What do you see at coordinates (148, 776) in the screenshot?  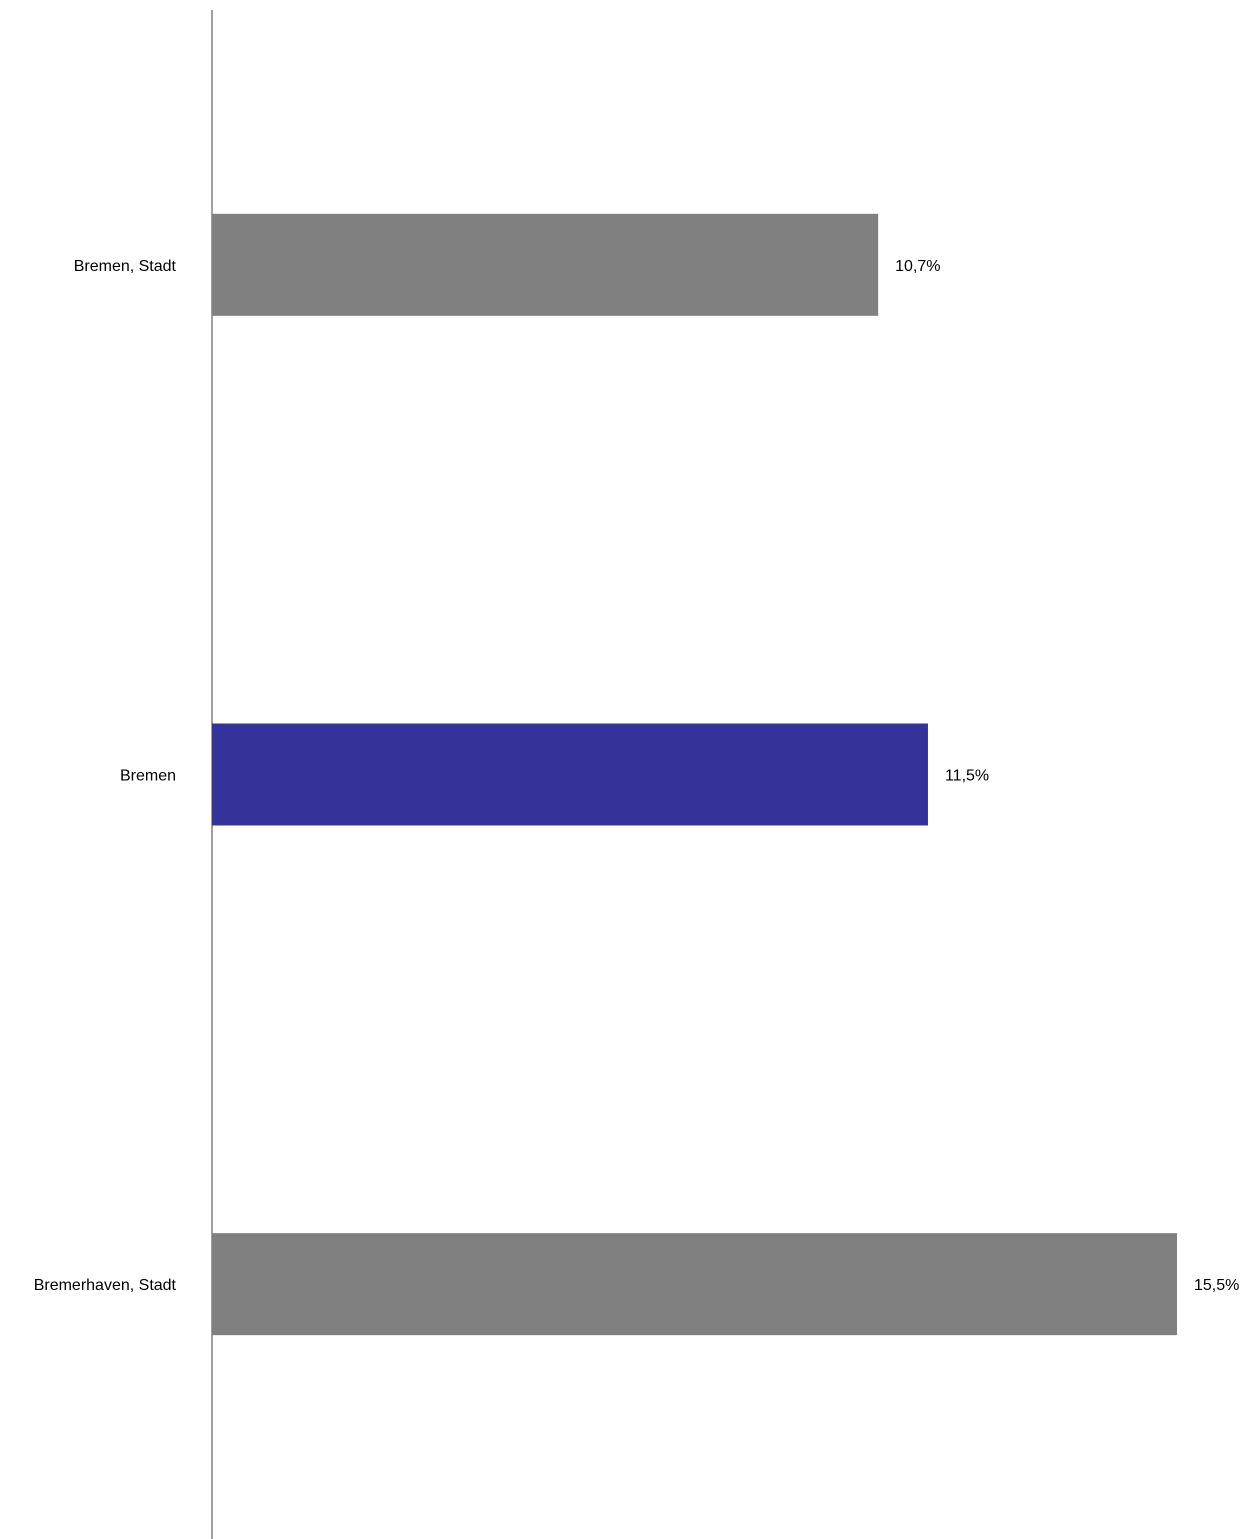 I see `category-label-1: Bremen` at bounding box center [148, 776].